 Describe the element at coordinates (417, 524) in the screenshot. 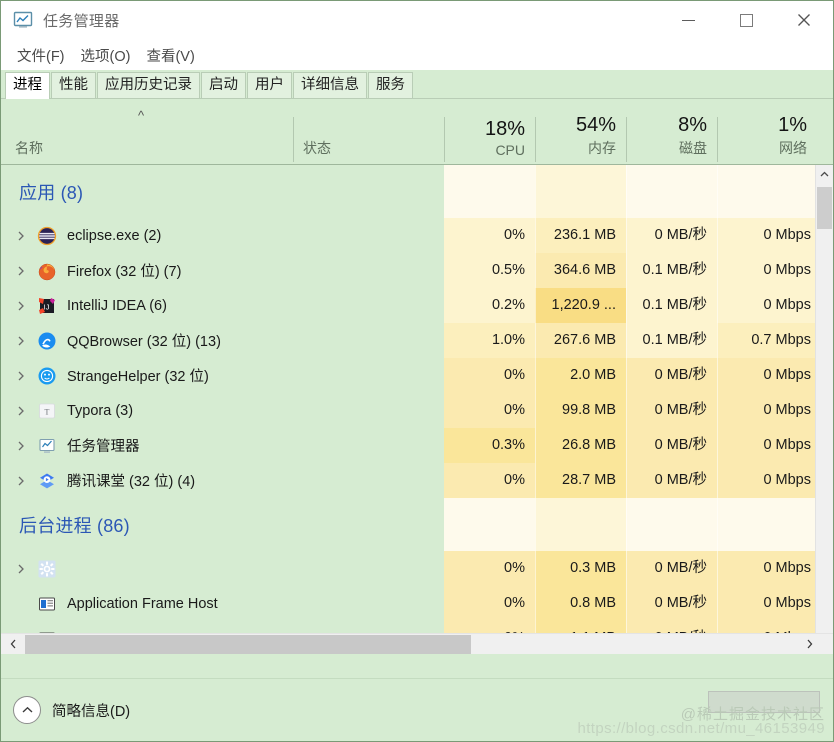

I see `group-header-background-processes: 后台进程 (86)` at that location.